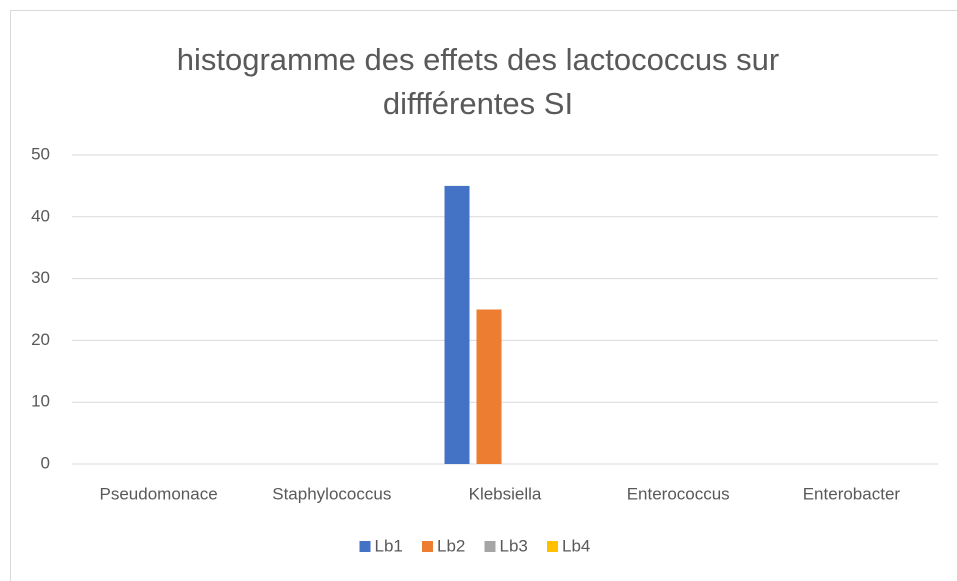  Describe the element at coordinates (331, 493) in the screenshot. I see `x-tick-label: Staphylococcus` at that location.